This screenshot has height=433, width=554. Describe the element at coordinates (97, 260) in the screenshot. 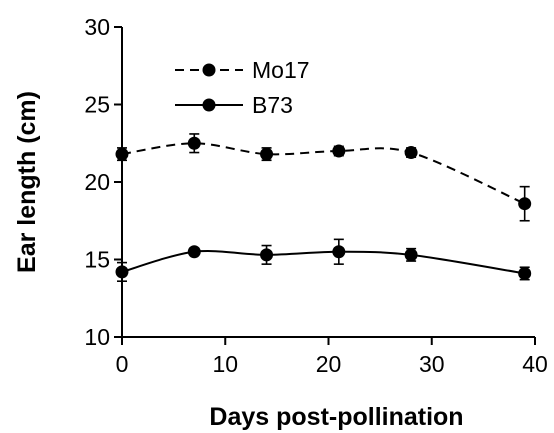

I see `y-tick-label: 15` at that location.